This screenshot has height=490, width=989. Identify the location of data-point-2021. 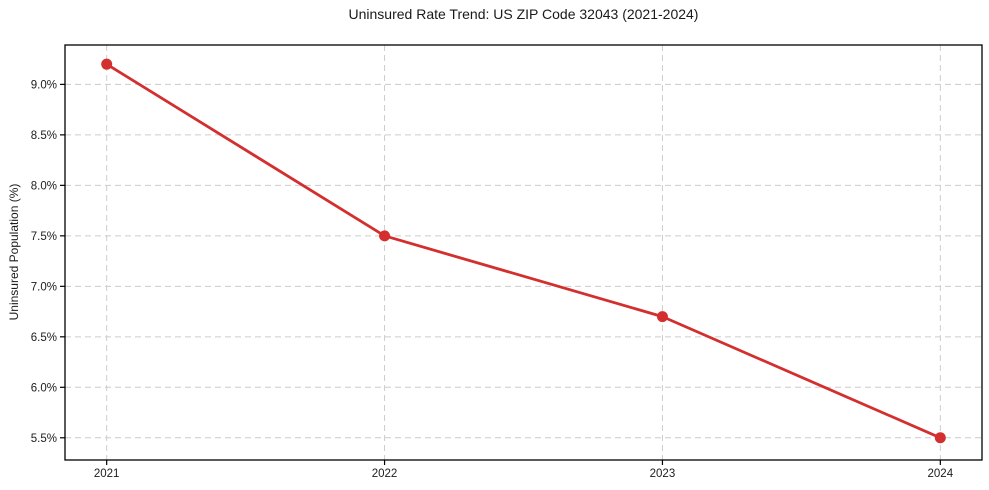
(107, 64).